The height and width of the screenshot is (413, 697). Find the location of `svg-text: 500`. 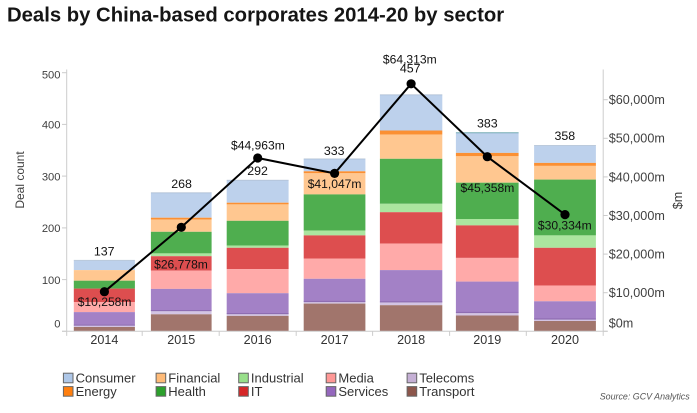

svg-text: 500 is located at coordinates (51, 76).